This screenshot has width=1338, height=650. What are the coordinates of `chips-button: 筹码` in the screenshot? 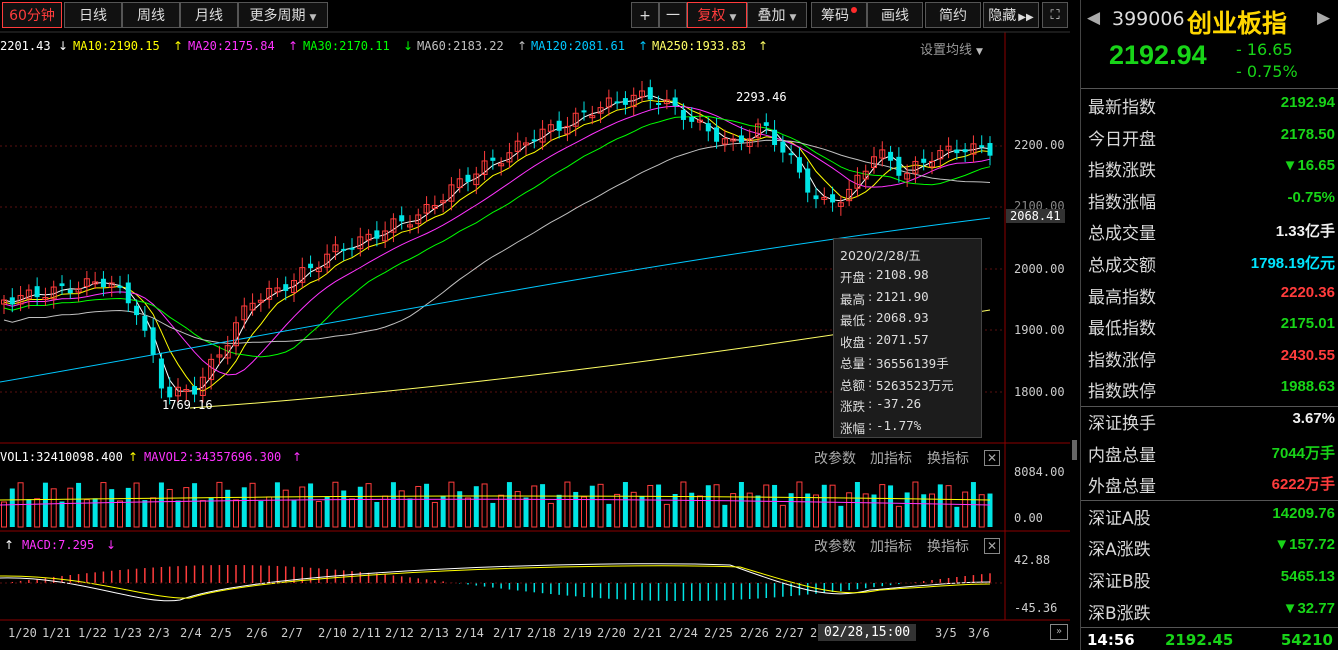 It's located at (839, 15).